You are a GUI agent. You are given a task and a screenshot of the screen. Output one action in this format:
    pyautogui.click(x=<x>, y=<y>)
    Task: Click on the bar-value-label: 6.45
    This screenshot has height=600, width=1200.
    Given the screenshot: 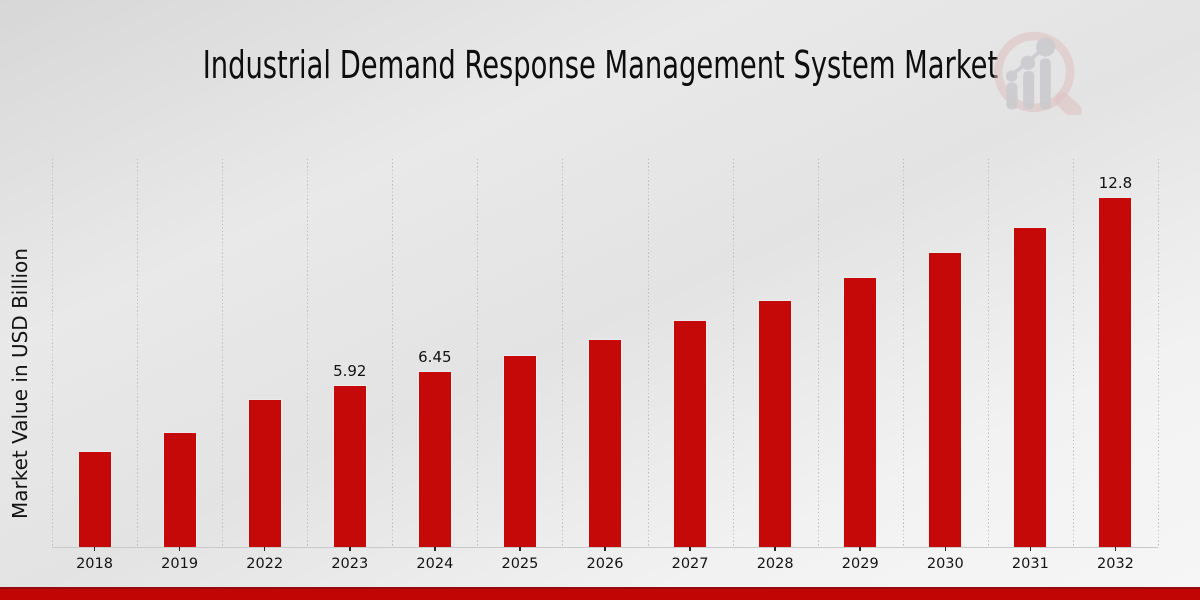 What is the action you would take?
    pyautogui.click(x=435, y=356)
    